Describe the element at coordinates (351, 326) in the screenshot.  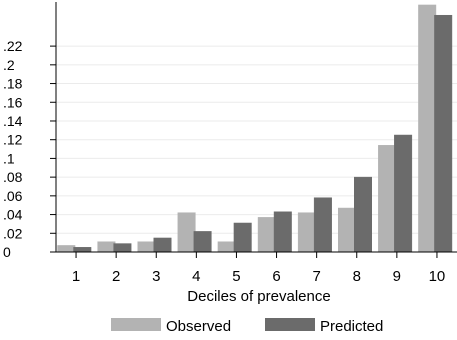
I see `legend-label-predicted: Predicted` at that location.